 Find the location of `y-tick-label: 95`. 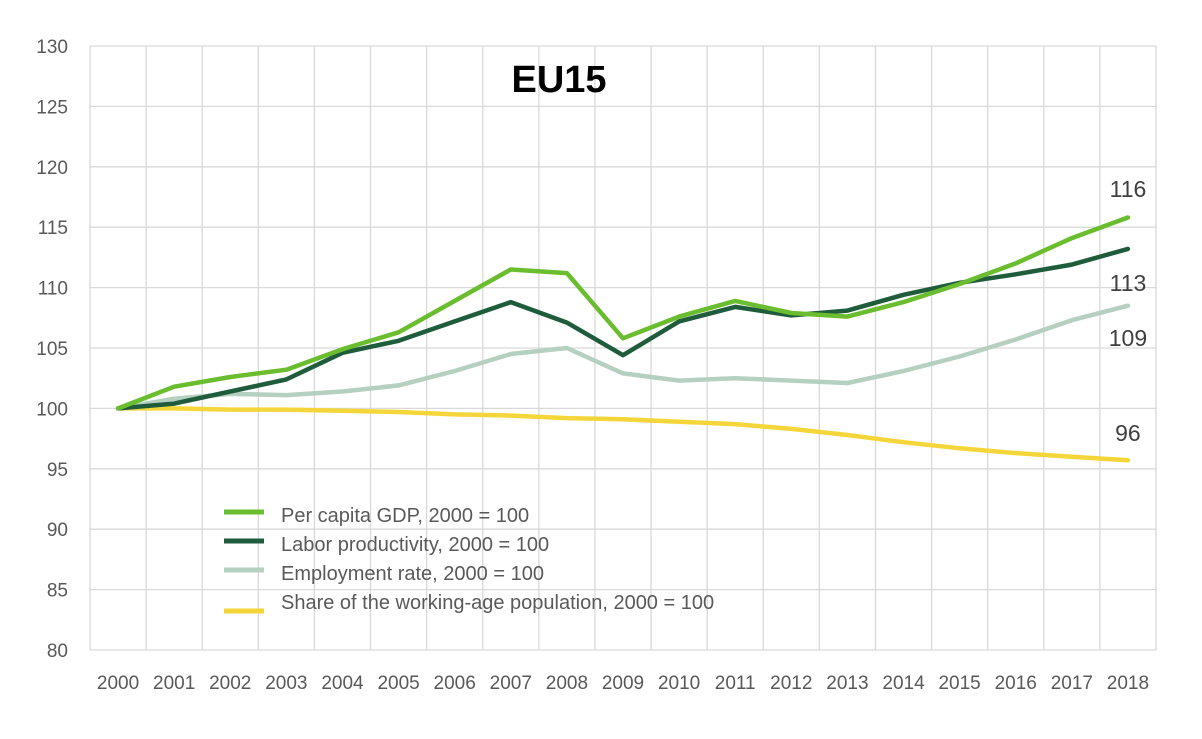

y-tick-label: 95 is located at coordinates (57, 470).